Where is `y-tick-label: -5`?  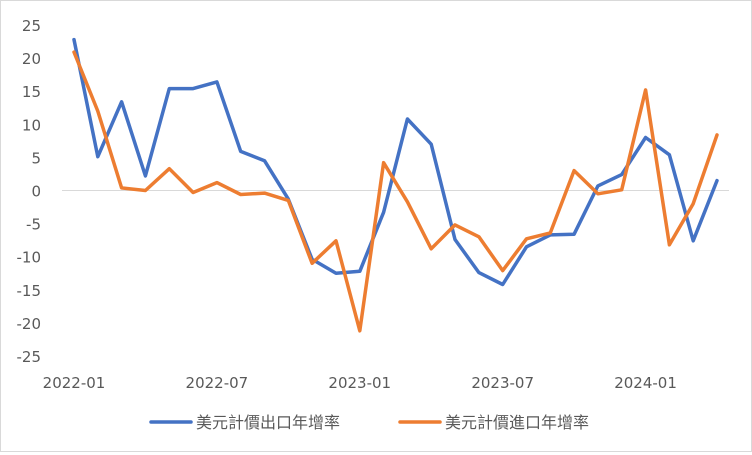 y-tick-label: -5 is located at coordinates (33, 225).